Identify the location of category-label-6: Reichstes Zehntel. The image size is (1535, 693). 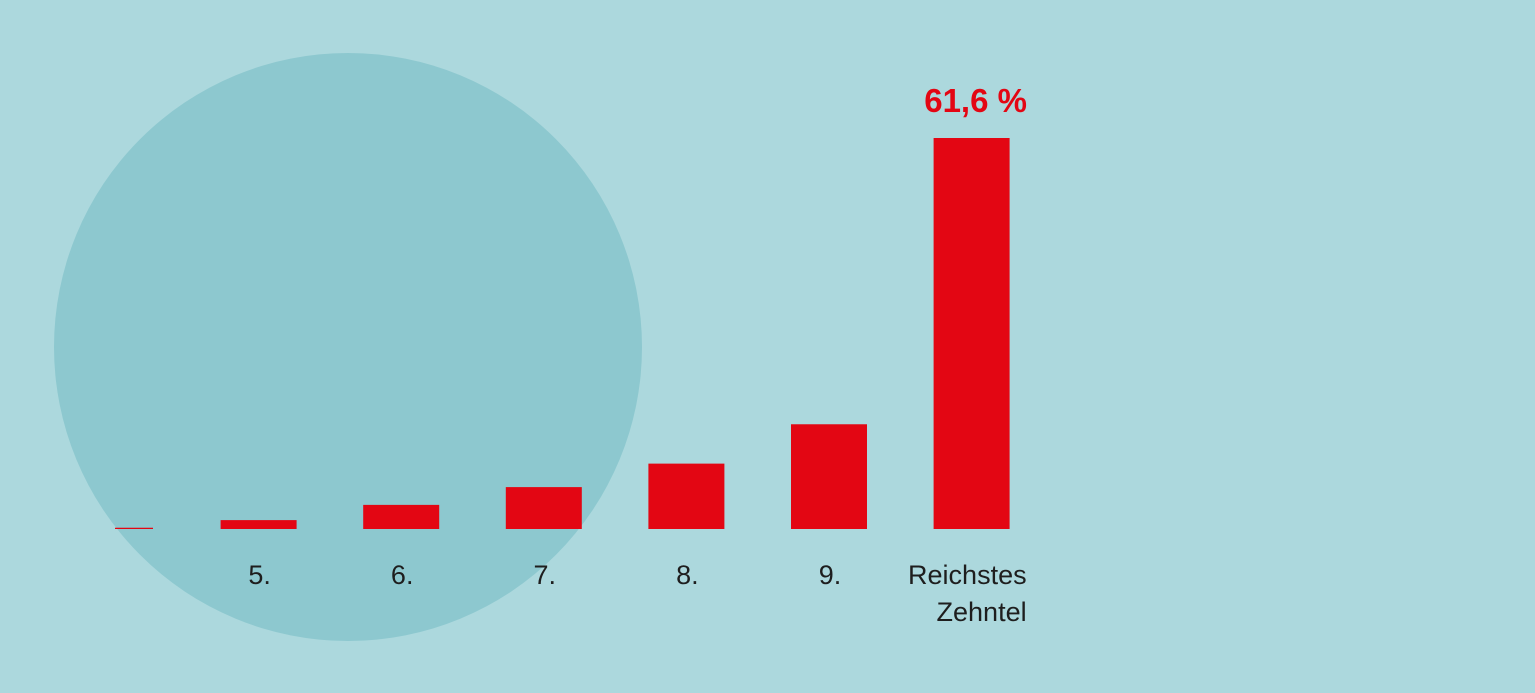
(967, 593).